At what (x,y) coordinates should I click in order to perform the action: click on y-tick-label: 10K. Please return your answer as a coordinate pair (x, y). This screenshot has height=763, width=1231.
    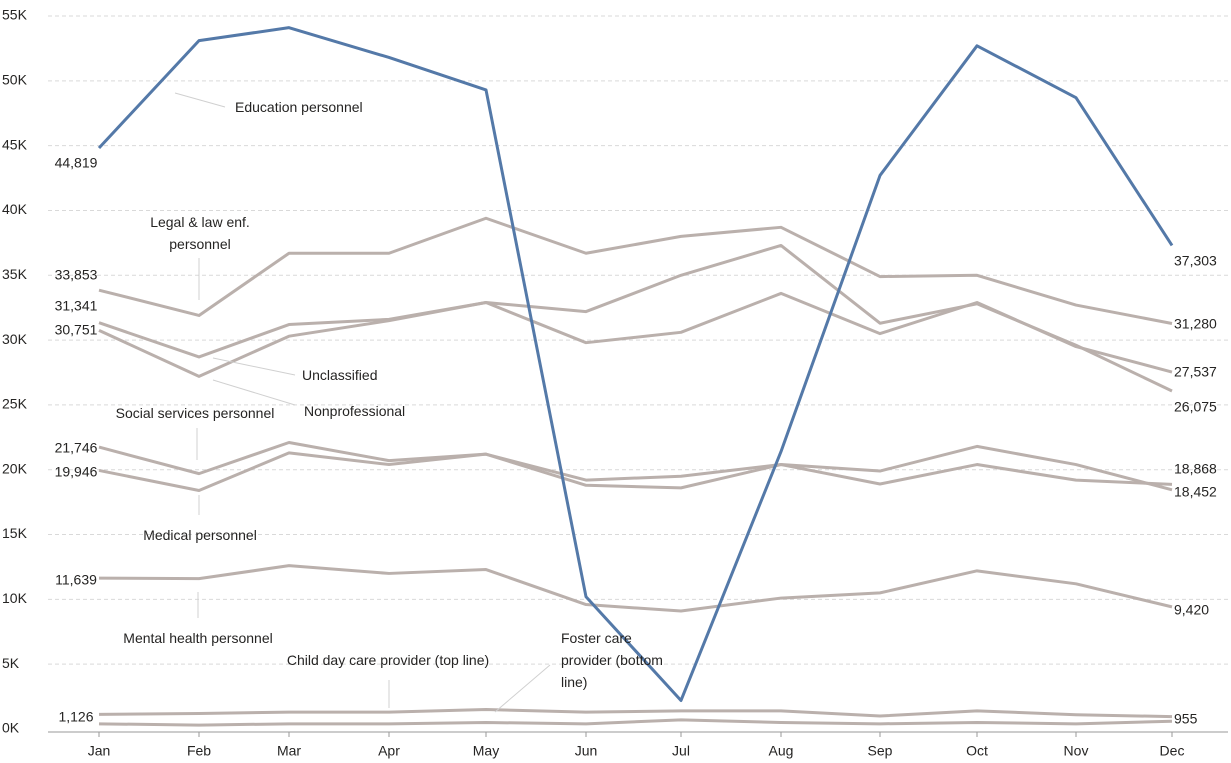
    Looking at the image, I should click on (15, 598).